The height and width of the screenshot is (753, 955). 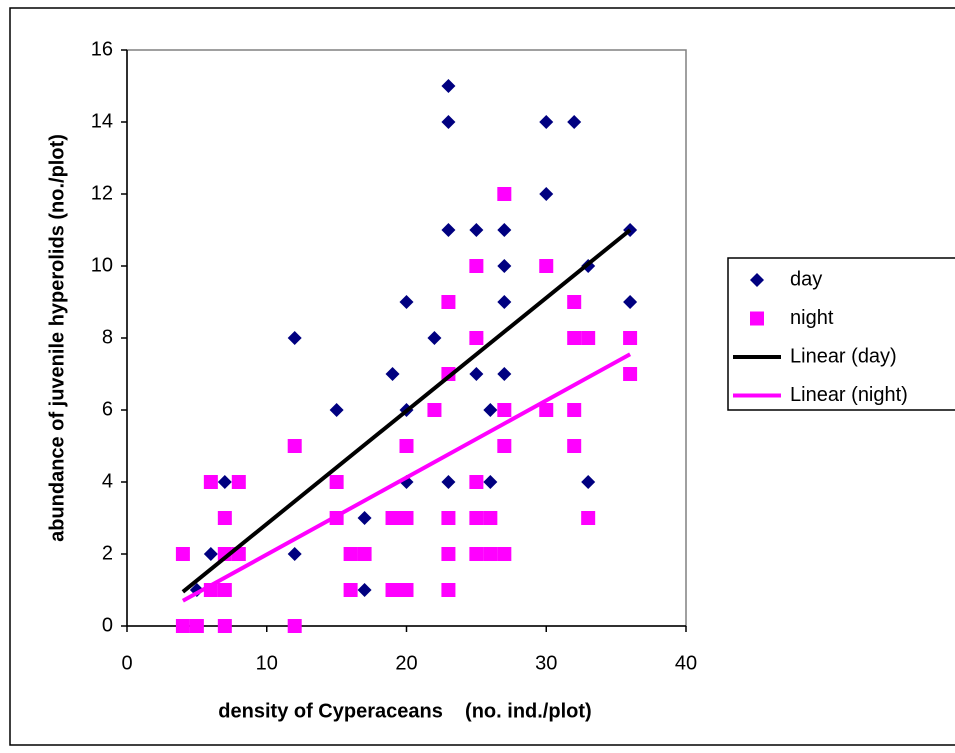 I want to click on y-tick-label: 16, so click(x=102, y=49).